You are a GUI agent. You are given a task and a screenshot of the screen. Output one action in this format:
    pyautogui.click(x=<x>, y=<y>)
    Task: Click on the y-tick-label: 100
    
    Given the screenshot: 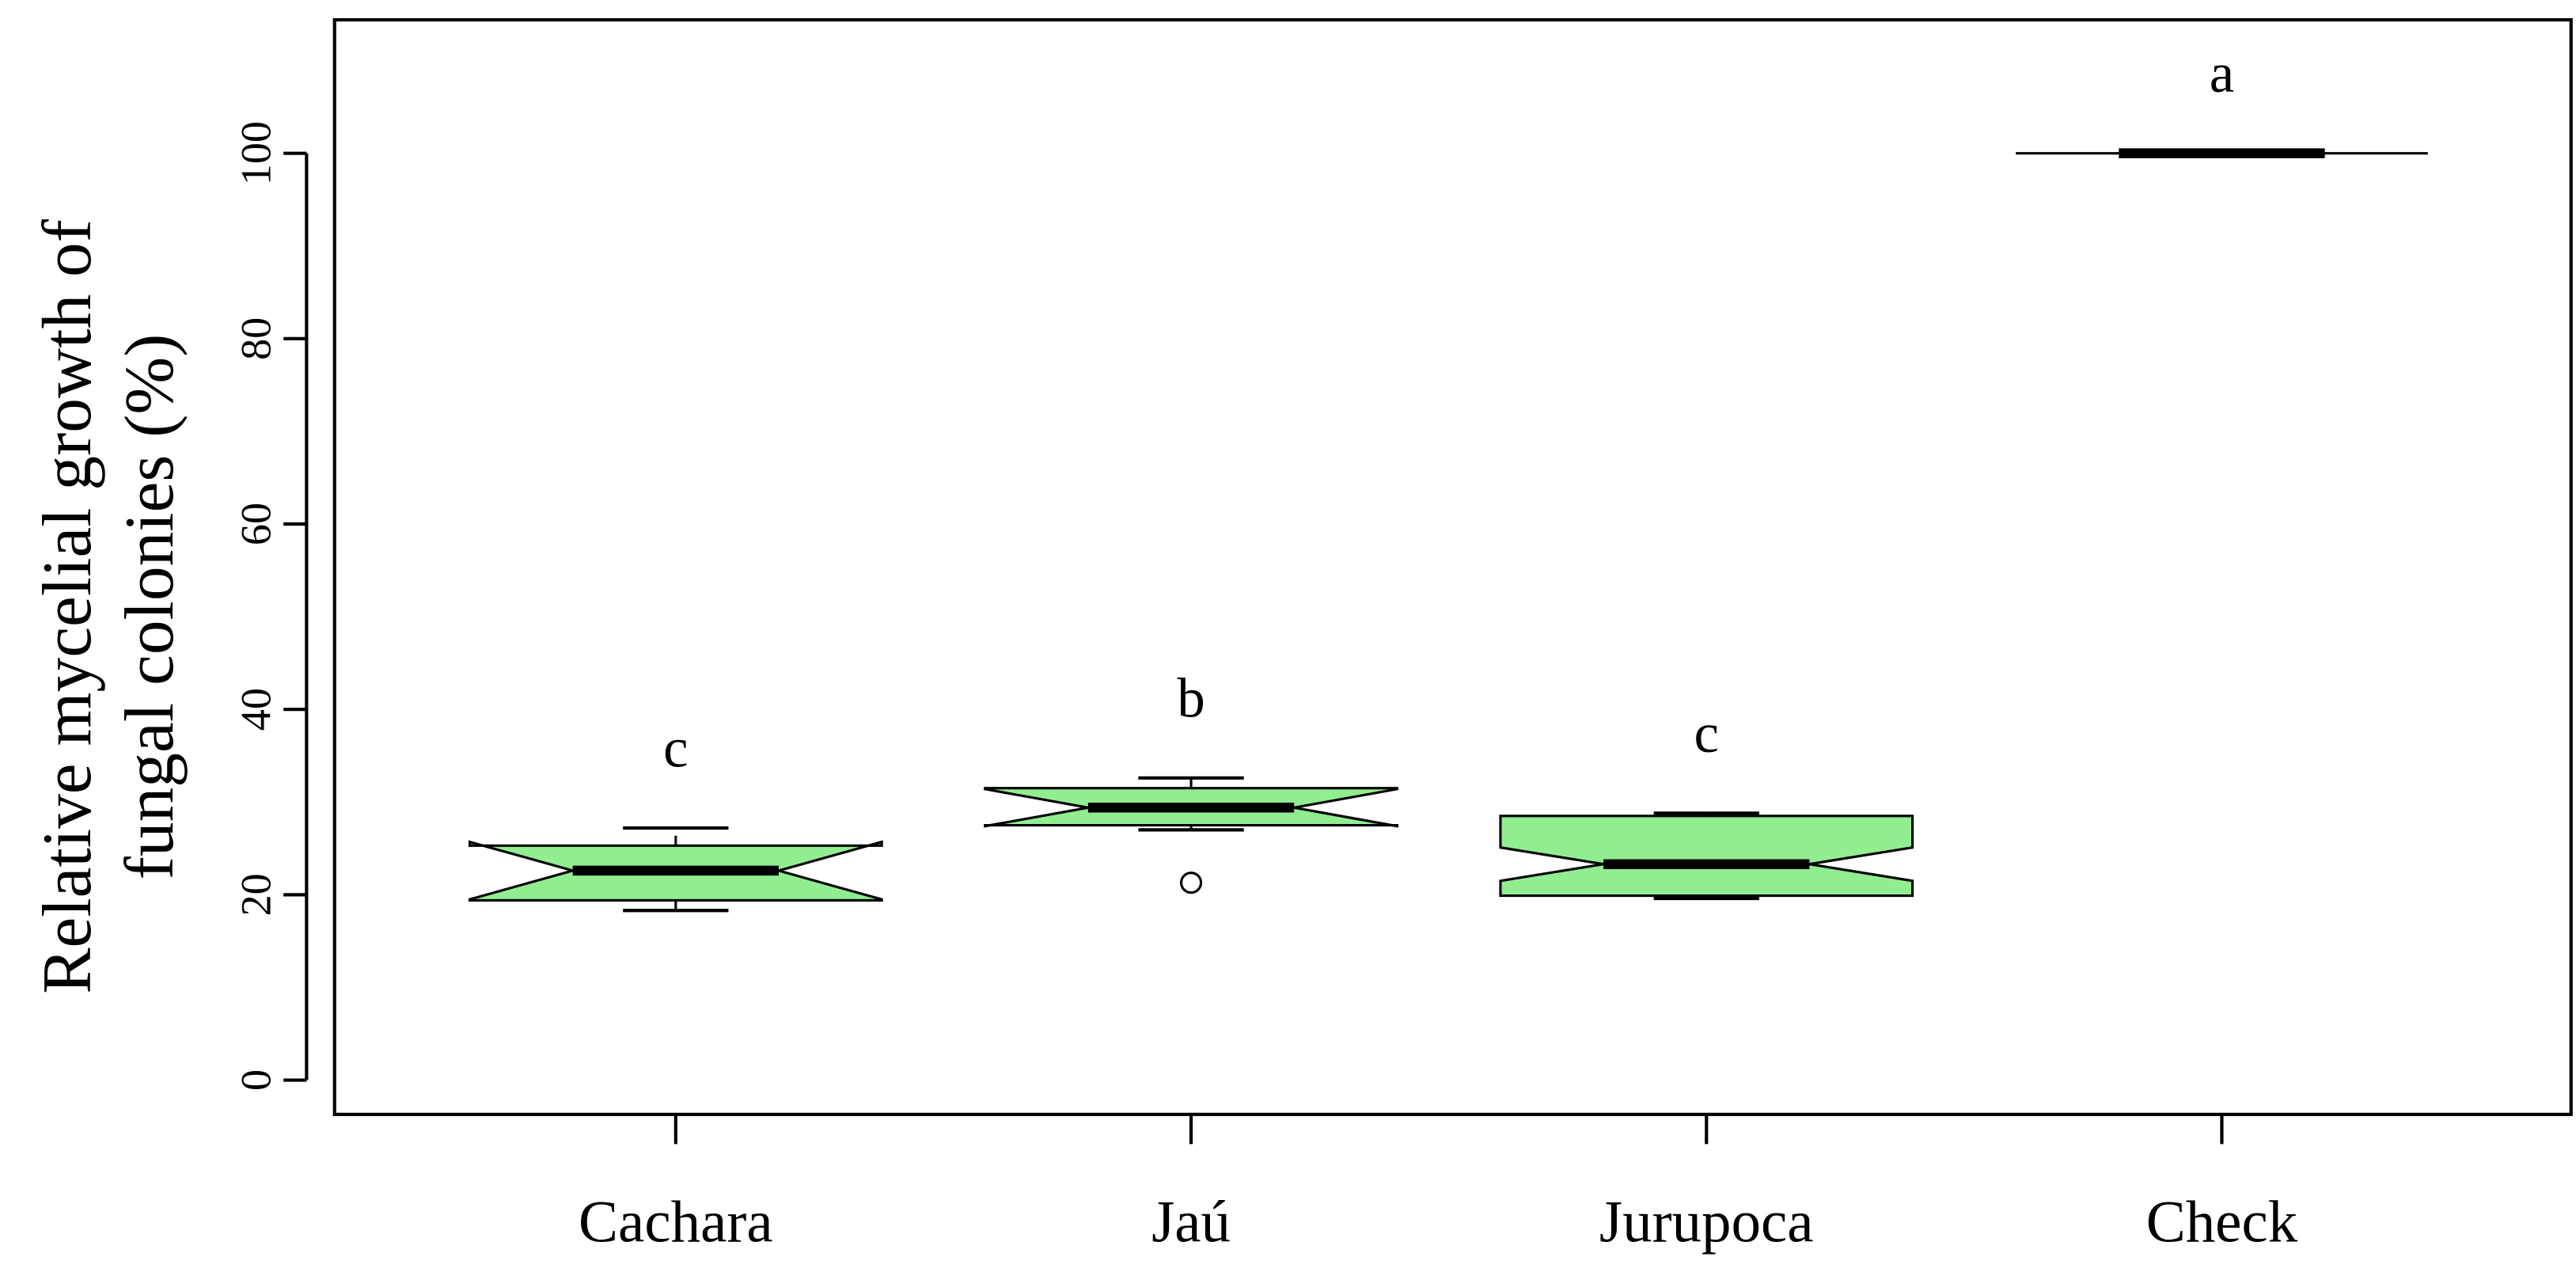 What is the action you would take?
    pyautogui.click(x=255, y=153)
    